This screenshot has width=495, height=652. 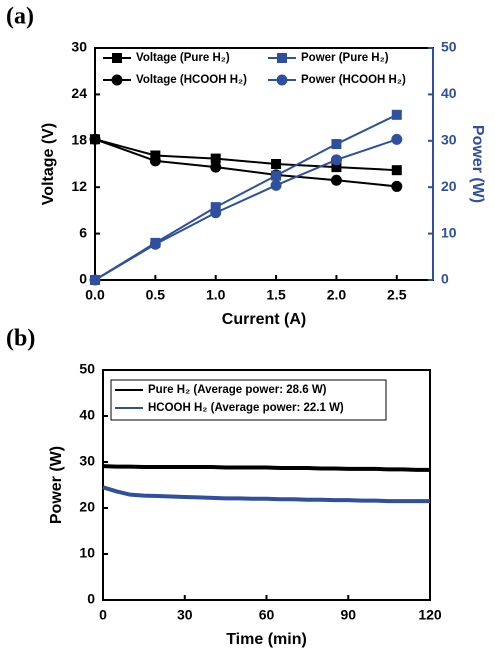 I want to click on y2-tick-label: 20, so click(x=449, y=186).